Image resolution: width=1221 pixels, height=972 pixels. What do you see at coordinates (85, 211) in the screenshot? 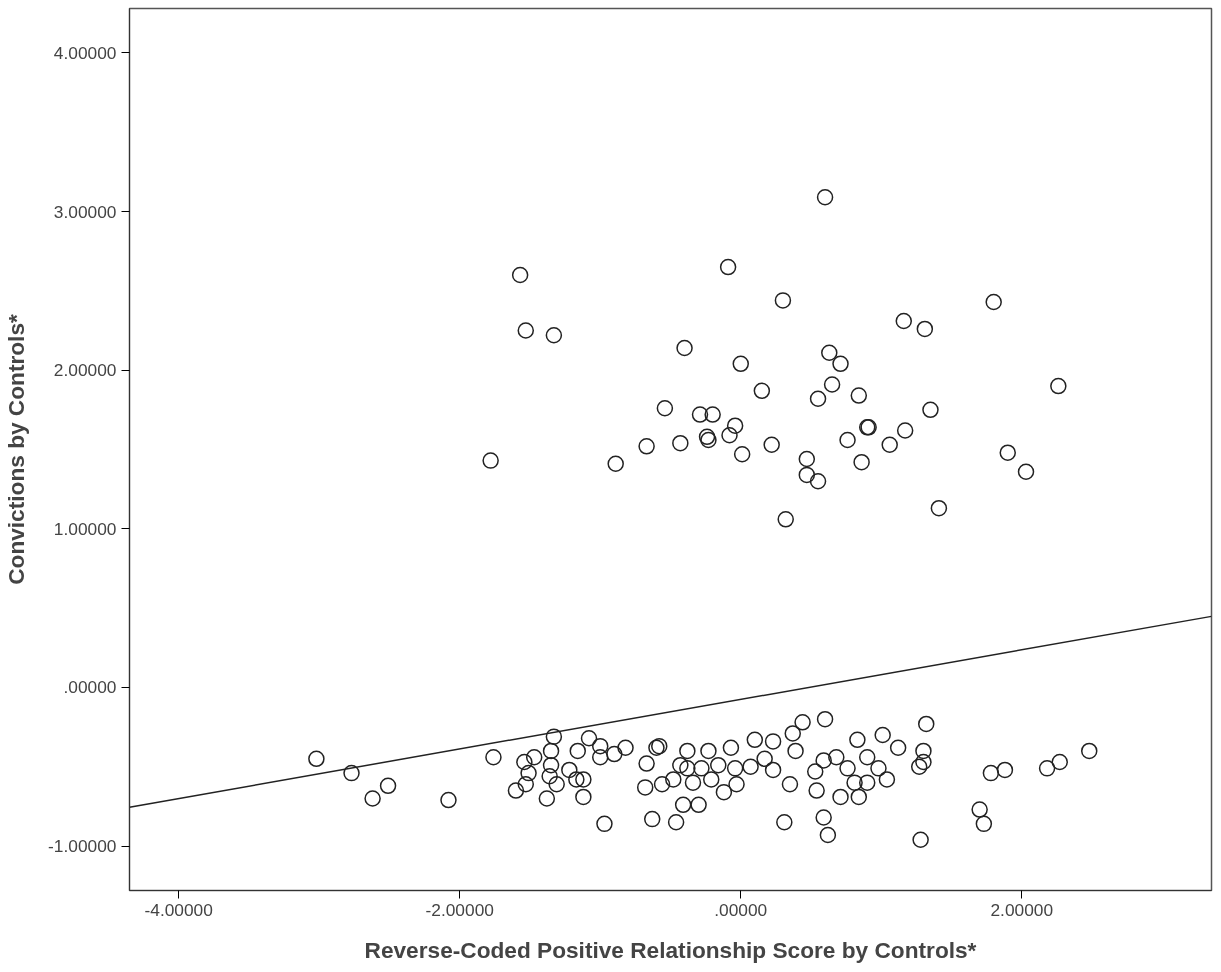
I see `y-tick-label: 3.00000` at bounding box center [85, 211].